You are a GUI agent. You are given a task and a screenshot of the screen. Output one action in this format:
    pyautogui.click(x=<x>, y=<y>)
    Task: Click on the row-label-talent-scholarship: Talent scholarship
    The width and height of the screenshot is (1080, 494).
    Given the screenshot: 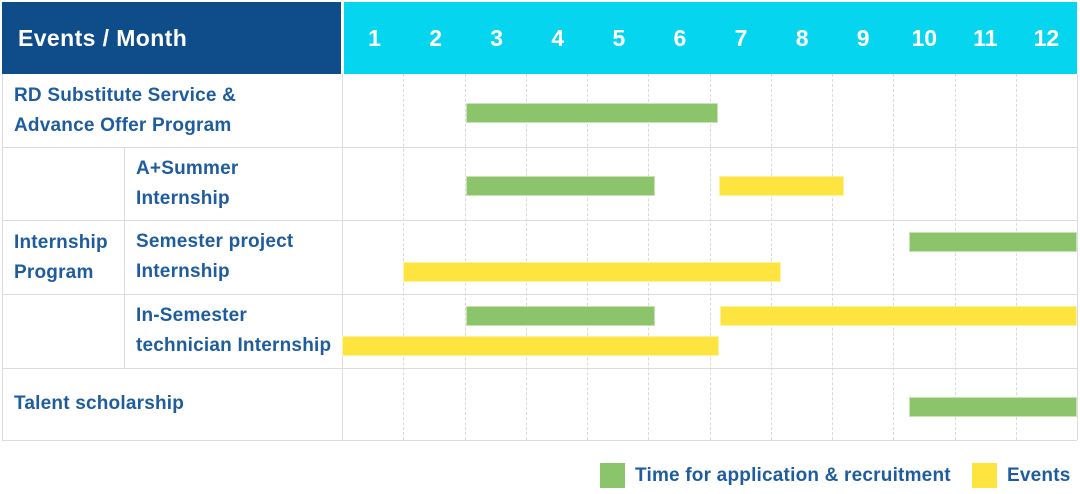 What is the action you would take?
    pyautogui.click(x=171, y=404)
    